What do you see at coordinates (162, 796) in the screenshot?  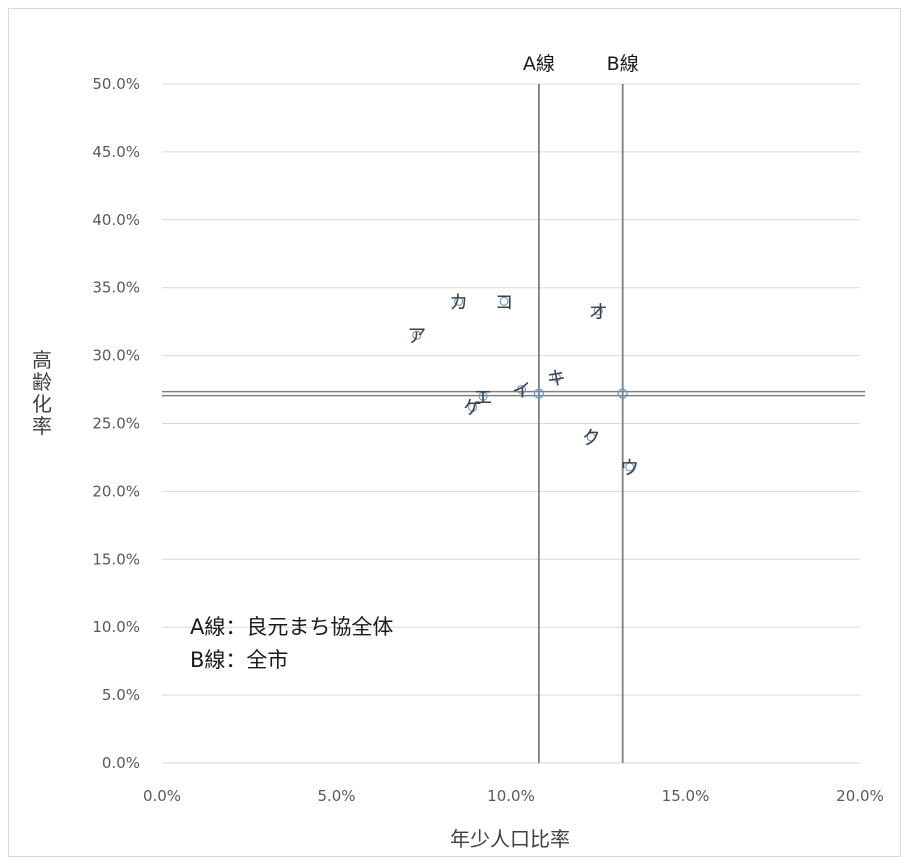 I see `x-tick-label: 0.0%` at bounding box center [162, 796].